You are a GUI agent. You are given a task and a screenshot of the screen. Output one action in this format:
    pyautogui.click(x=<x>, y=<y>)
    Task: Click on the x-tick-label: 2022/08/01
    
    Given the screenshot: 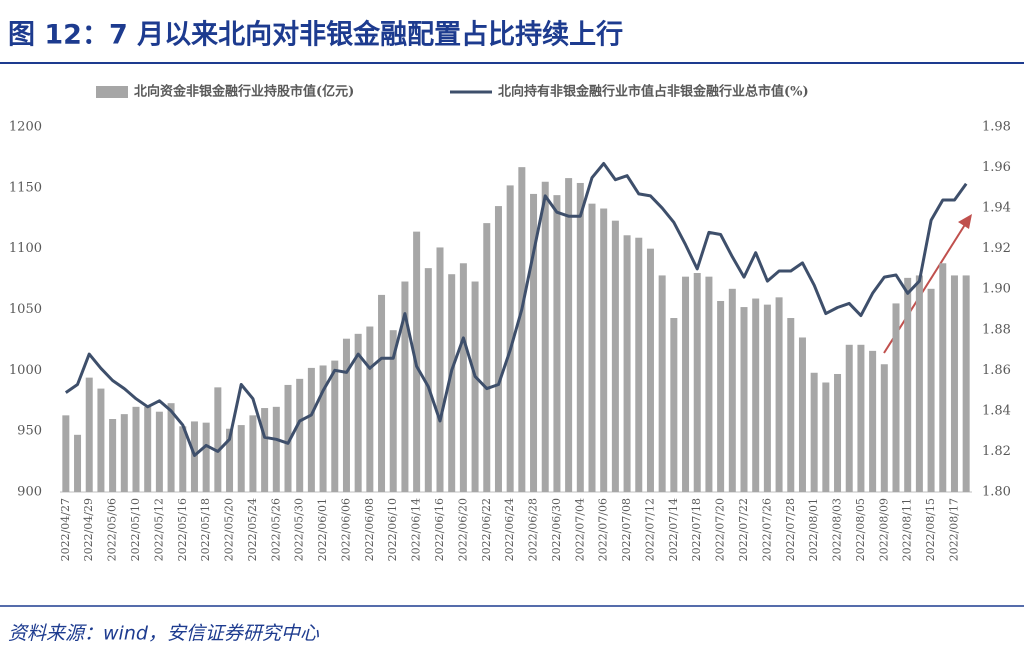 What is the action you would take?
    pyautogui.click(x=813, y=529)
    